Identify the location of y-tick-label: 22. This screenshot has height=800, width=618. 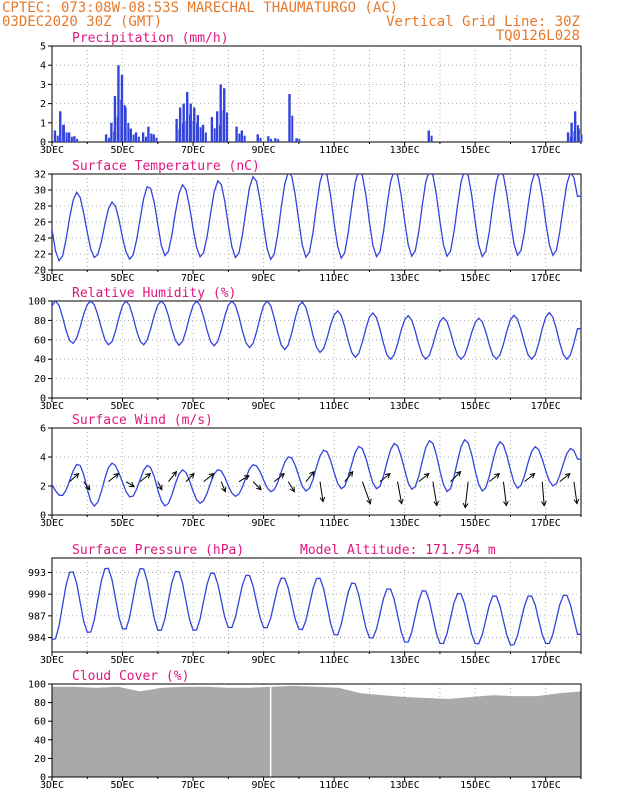
(40, 255).